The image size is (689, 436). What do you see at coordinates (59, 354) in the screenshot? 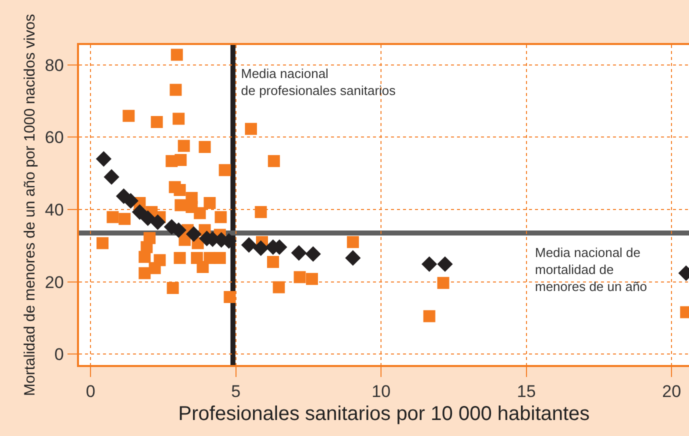
I see `y-tick-label: 0` at bounding box center [59, 354].